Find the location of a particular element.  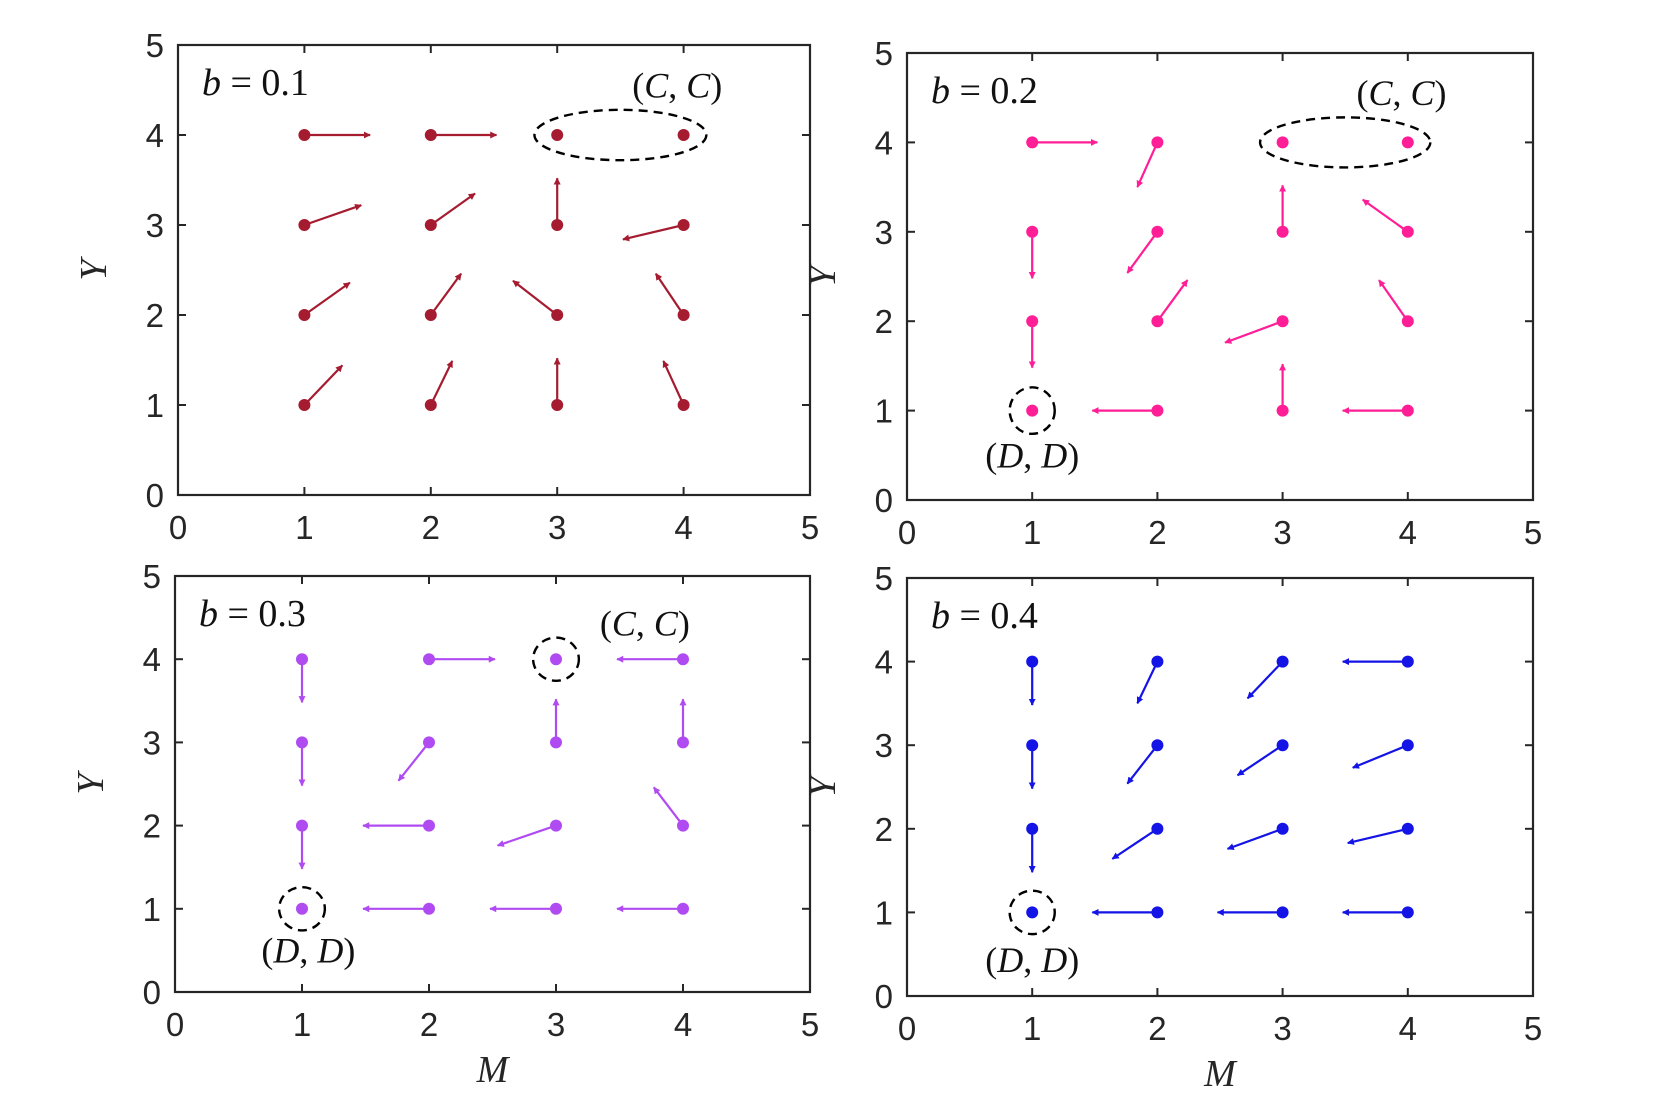

x-tick-label: 5 is located at coordinates (810, 1024).